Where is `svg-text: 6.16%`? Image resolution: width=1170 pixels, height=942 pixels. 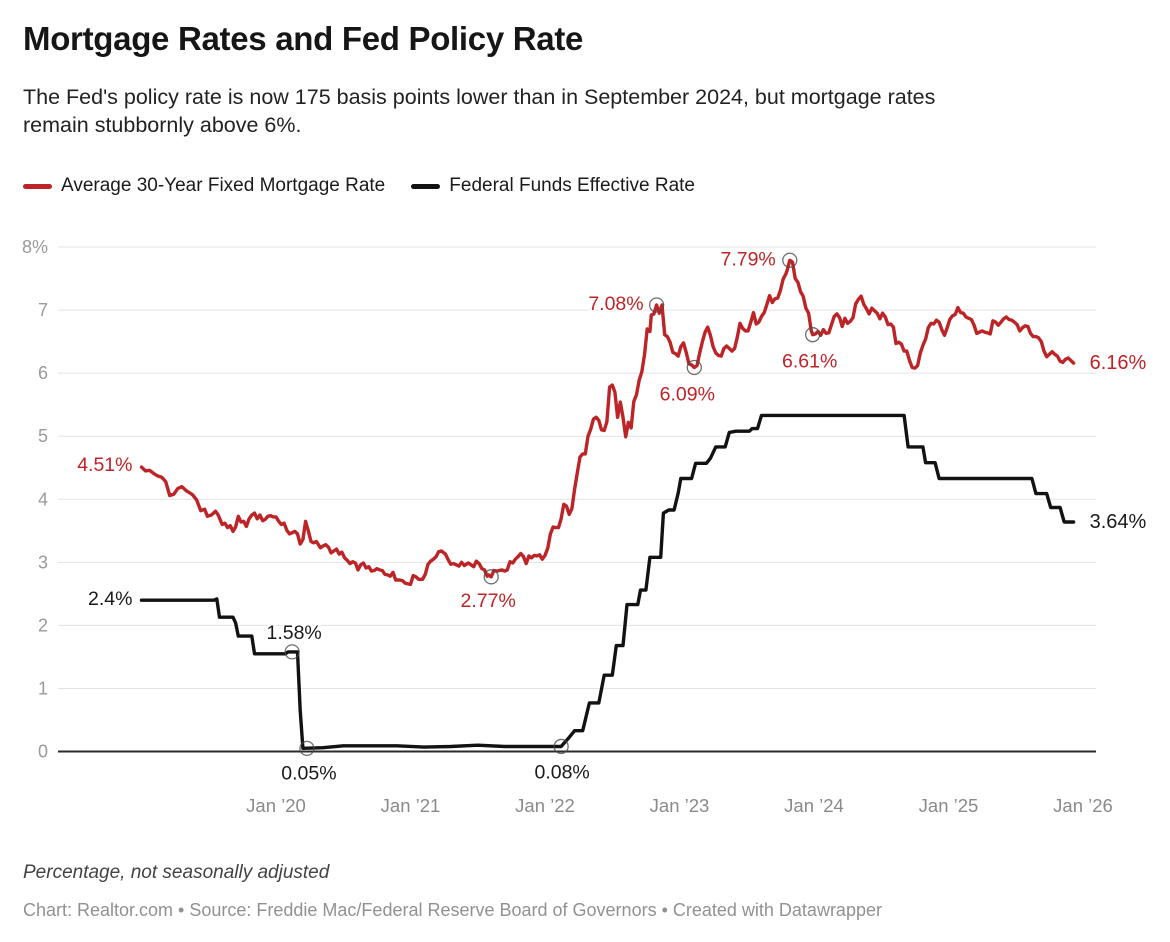
svg-text: 6.16% is located at coordinates (1118, 363).